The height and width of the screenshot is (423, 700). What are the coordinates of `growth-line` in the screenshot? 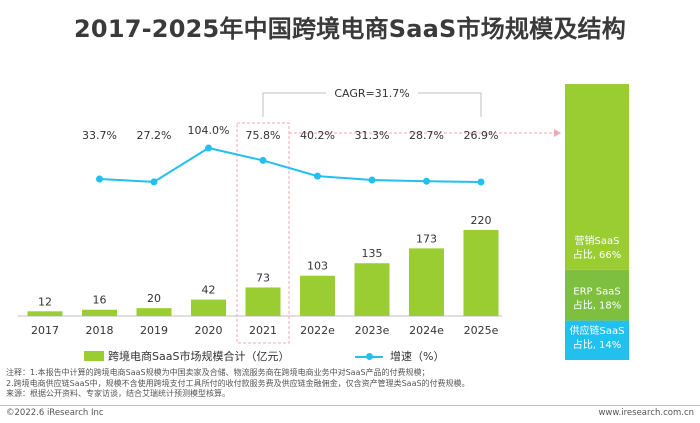 It's located at (290, 164).